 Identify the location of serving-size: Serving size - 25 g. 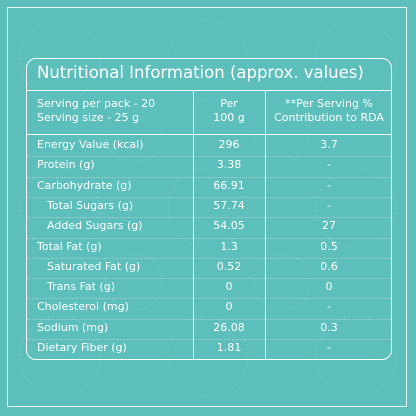
(88, 117).